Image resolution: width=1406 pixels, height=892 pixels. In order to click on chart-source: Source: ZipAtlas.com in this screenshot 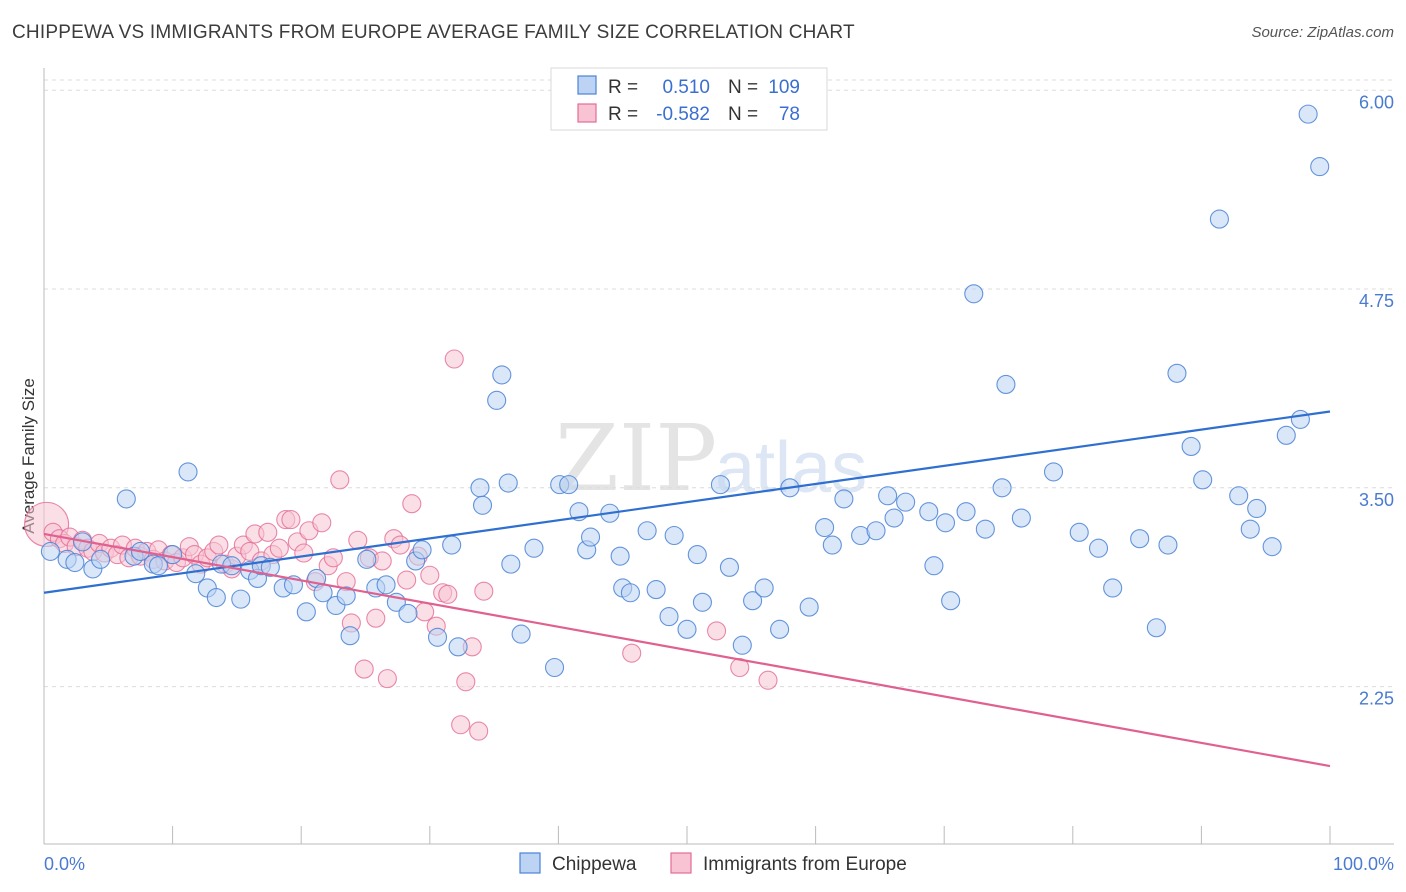, I will do `click(1322, 32)`.